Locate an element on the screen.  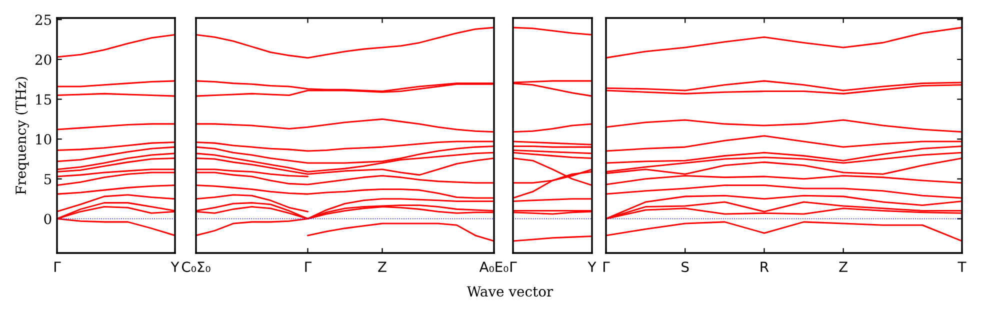
y-tick-label: 25 is located at coordinates (43, 20).